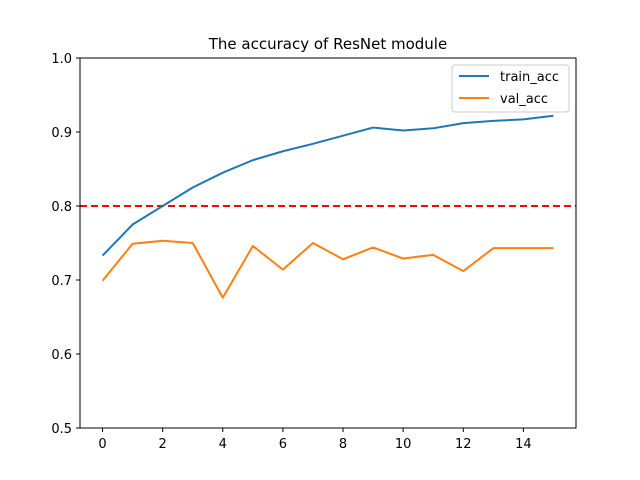  What do you see at coordinates (510, 88) in the screenshot?
I see `legend: train_acc val_acc` at bounding box center [510, 88].